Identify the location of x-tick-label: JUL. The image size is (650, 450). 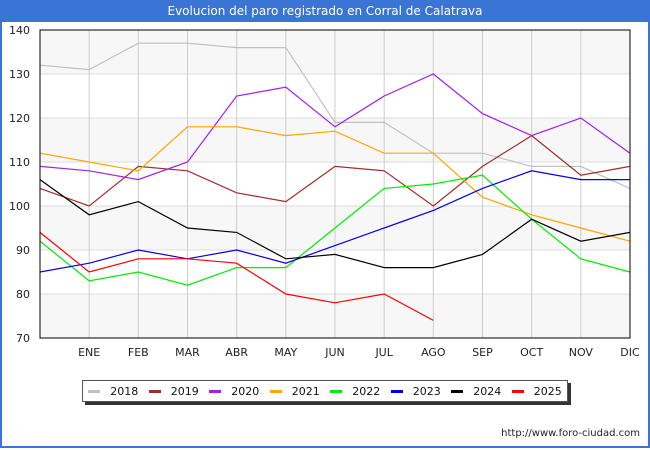
(383, 352).